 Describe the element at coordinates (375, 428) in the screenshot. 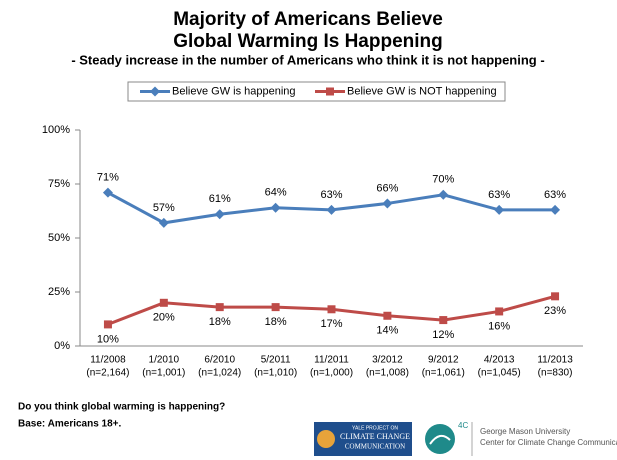

I see `logo-text: YALE PROJECT ON` at that location.